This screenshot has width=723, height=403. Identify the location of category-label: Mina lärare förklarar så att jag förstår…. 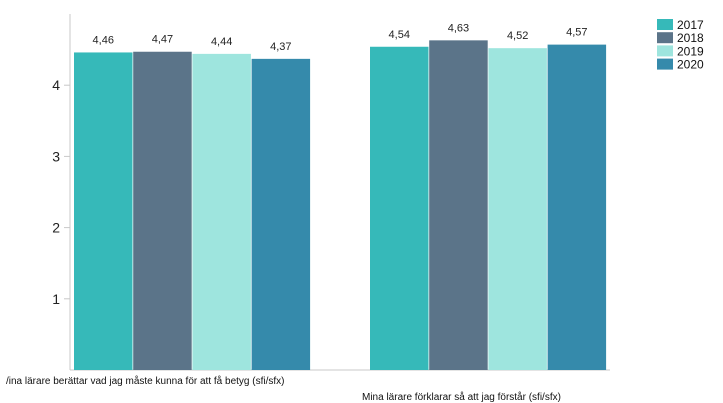
(461, 397).